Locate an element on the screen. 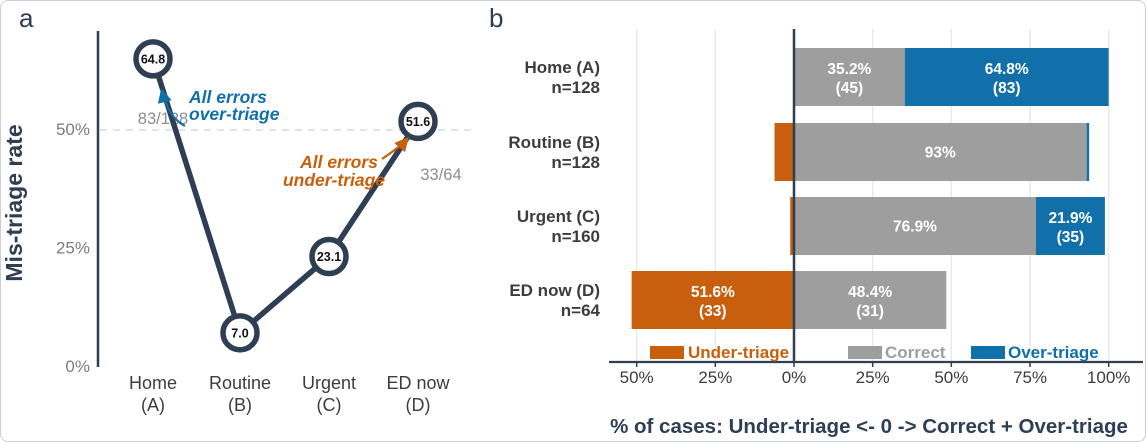 Image resolution: width=1146 pixels, height=442 pixels. row-label: Home (A) is located at coordinates (562, 67).